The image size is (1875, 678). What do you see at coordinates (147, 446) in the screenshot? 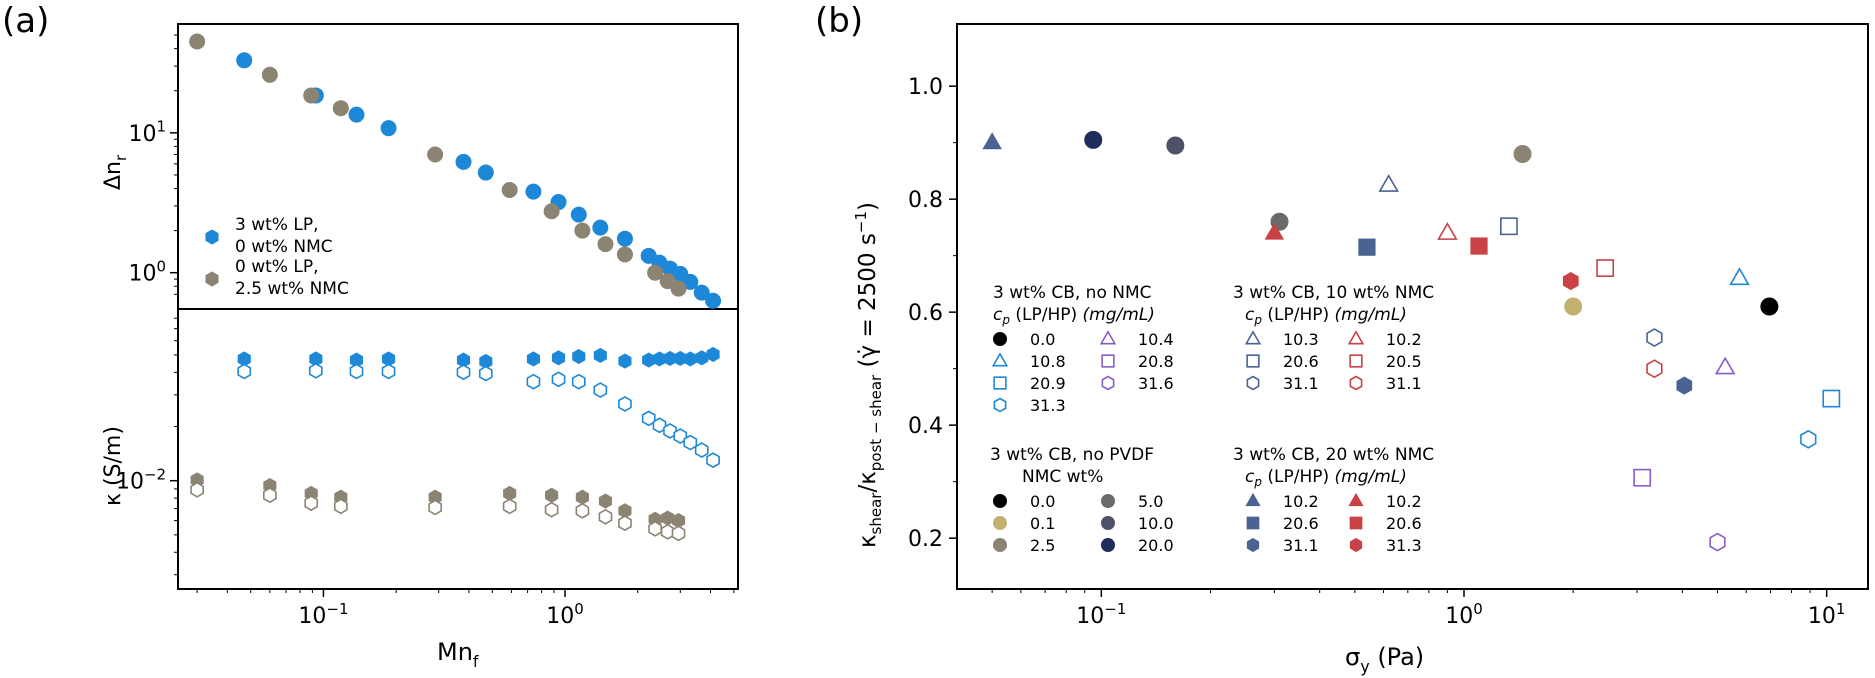
I see `panel-a-bottom-yaxis: 10−2` at bounding box center [147, 446].